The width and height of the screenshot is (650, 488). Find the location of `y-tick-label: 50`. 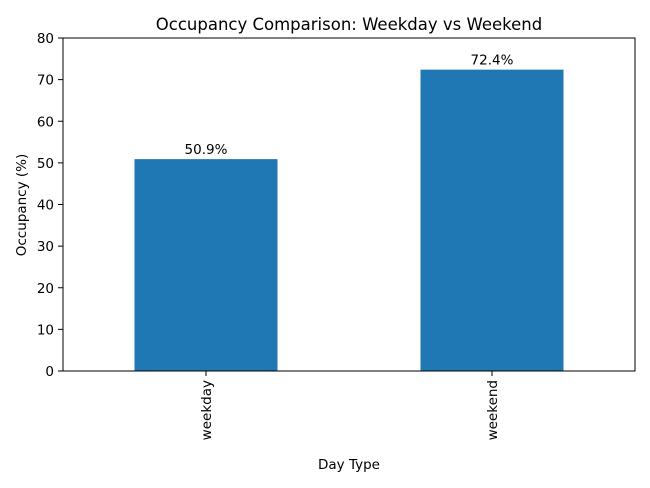

y-tick-label: 50 is located at coordinates (45, 164).